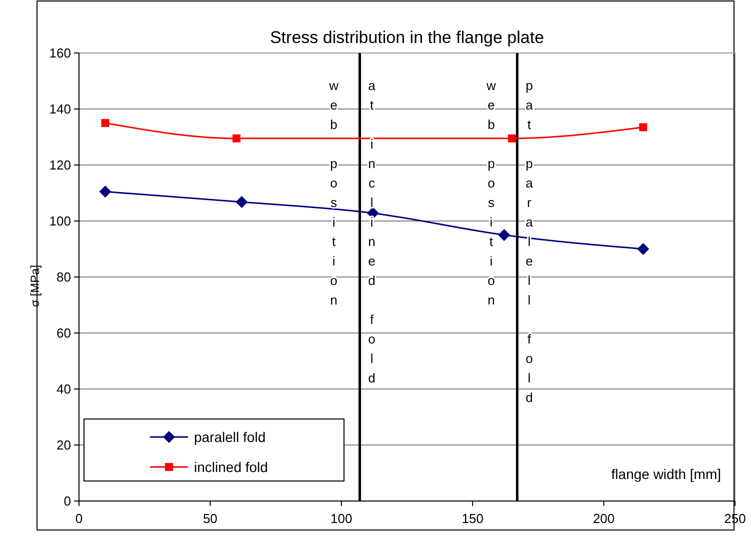  Describe the element at coordinates (341, 518) in the screenshot. I see `x-tick-label: 100` at that location.